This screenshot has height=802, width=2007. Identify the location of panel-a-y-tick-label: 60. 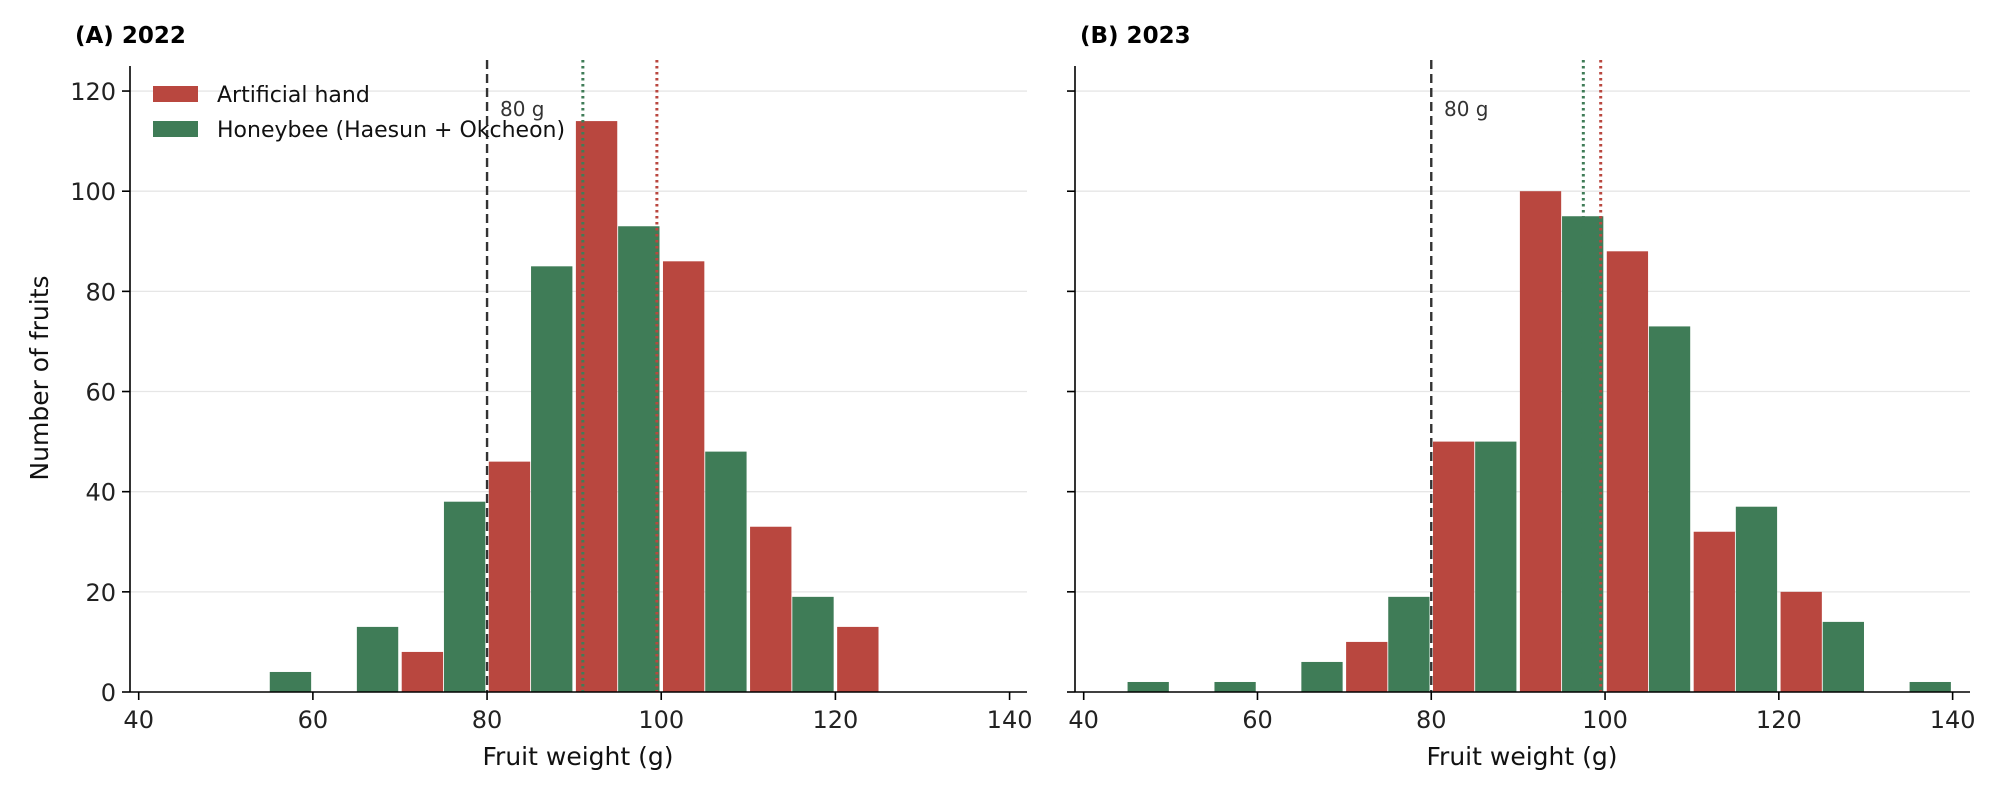
(100, 393).